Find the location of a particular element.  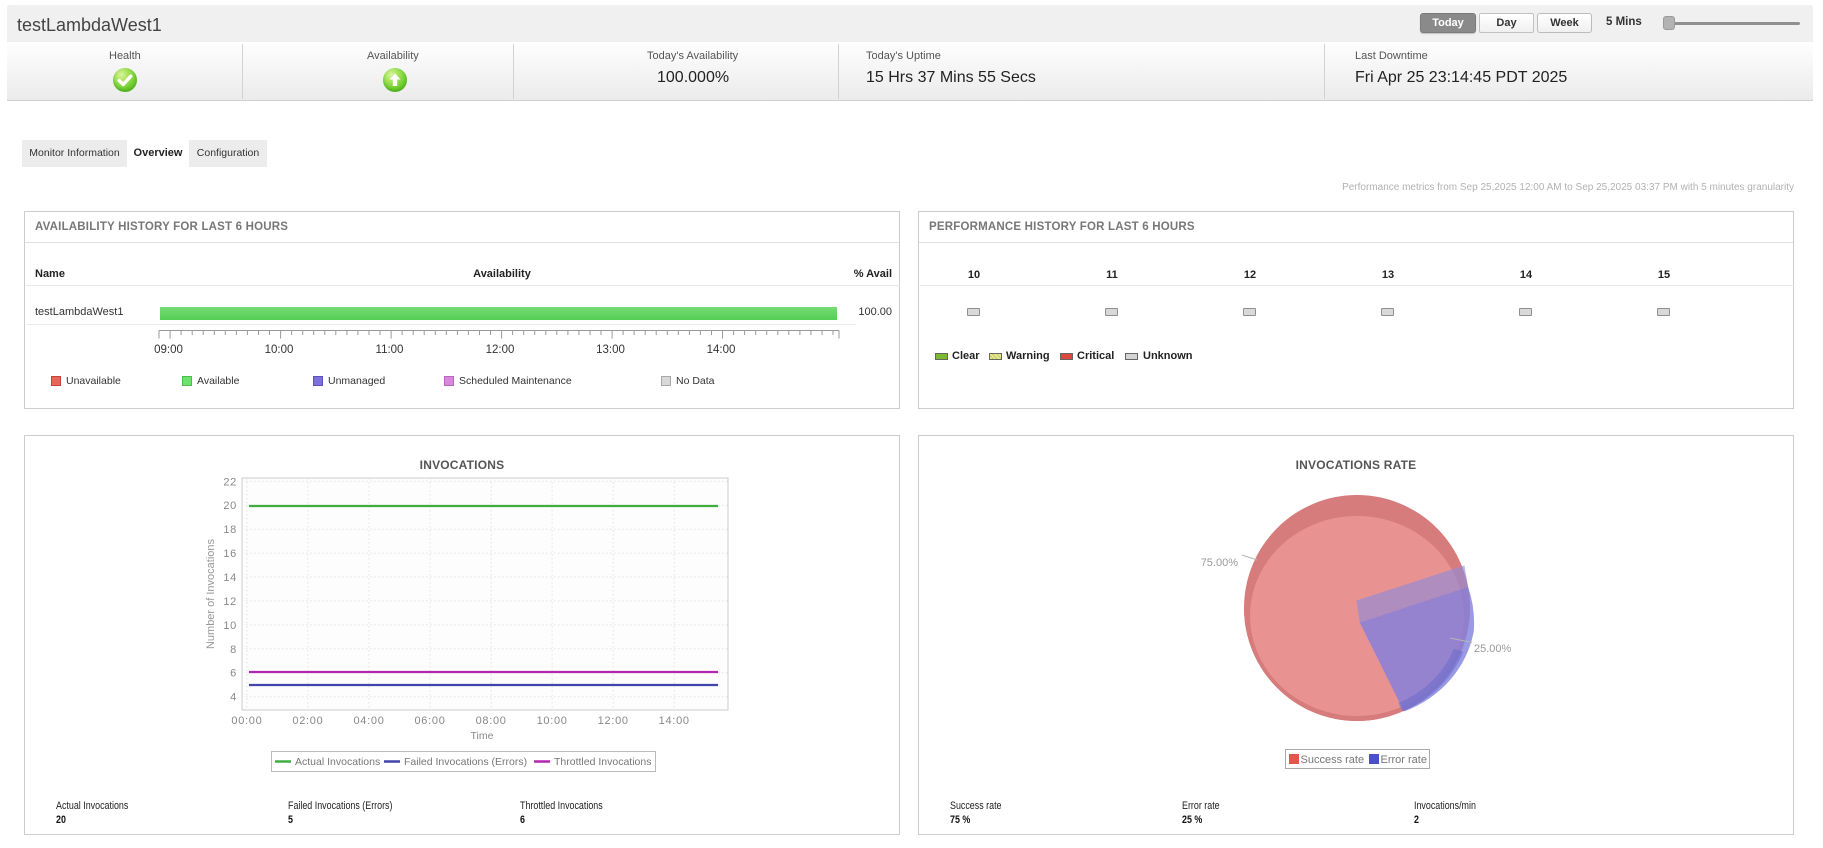

svg-text: 04:00 is located at coordinates (368, 721).